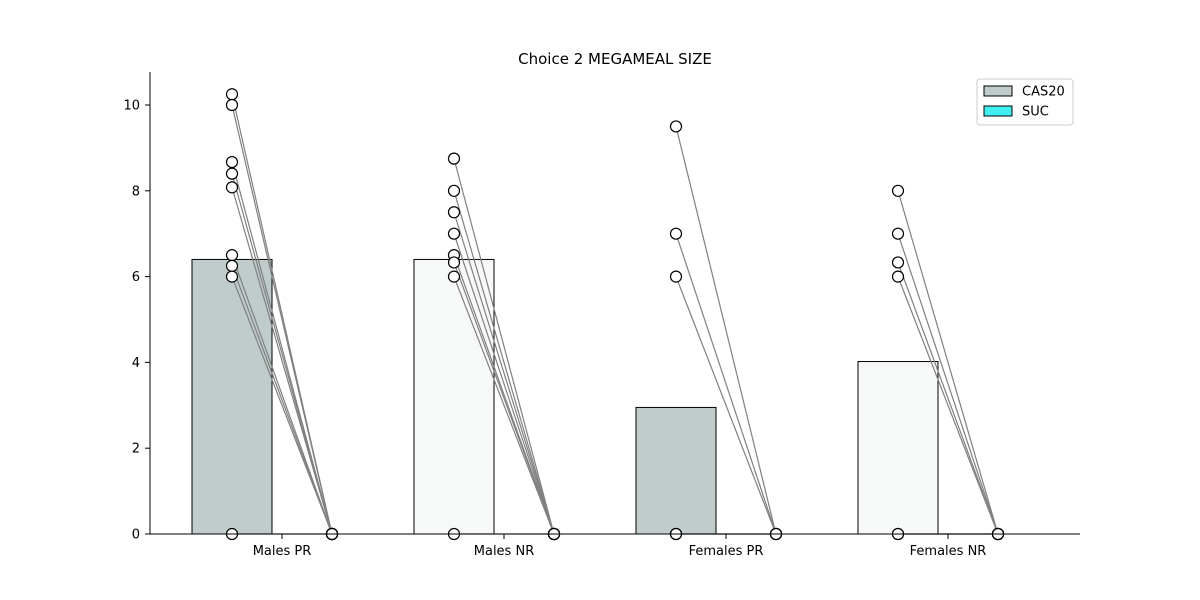 This screenshot has width=1200, height=600. I want to click on y-tick-label: 4, so click(136, 363).